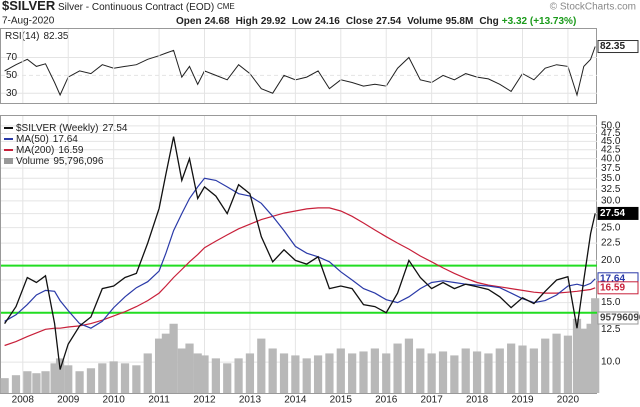 The height and width of the screenshot is (407, 640). I want to click on value-box-label: 82.35, so click(612, 46).